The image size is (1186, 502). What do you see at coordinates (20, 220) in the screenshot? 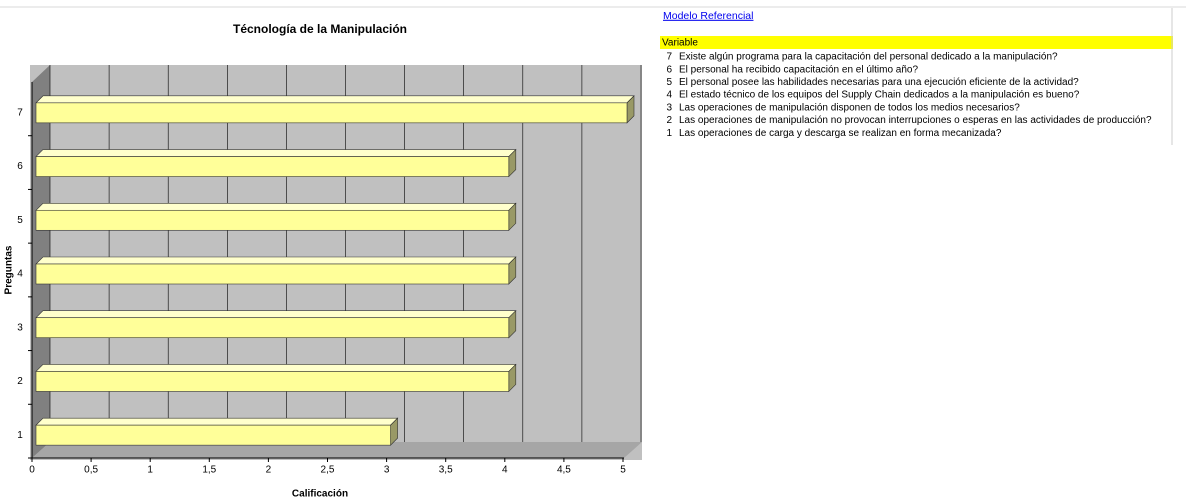
I see `y-tick-label: 5` at bounding box center [20, 220].